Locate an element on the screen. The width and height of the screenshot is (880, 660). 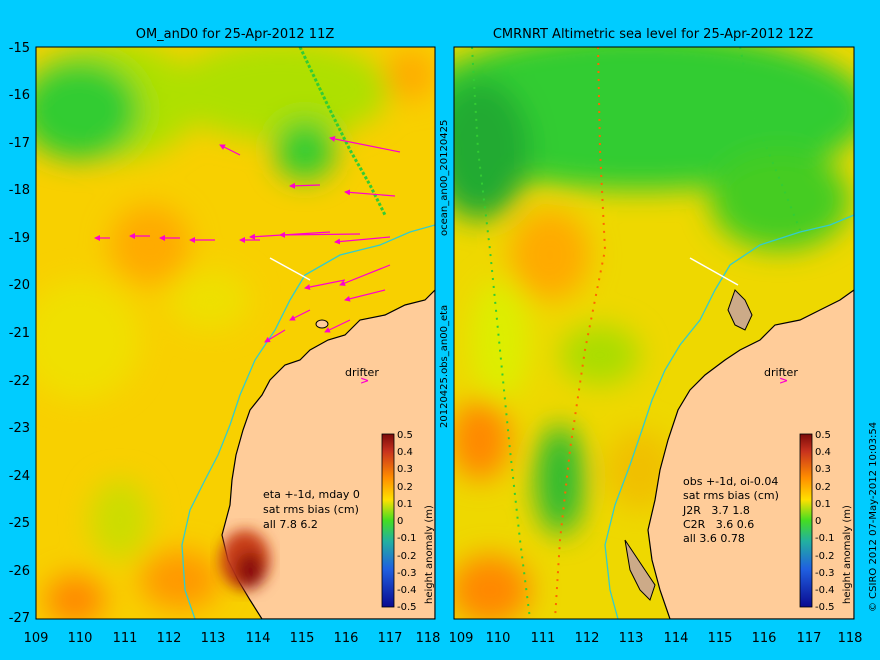
x-tick-left-8: 117 is located at coordinates (390, 638).